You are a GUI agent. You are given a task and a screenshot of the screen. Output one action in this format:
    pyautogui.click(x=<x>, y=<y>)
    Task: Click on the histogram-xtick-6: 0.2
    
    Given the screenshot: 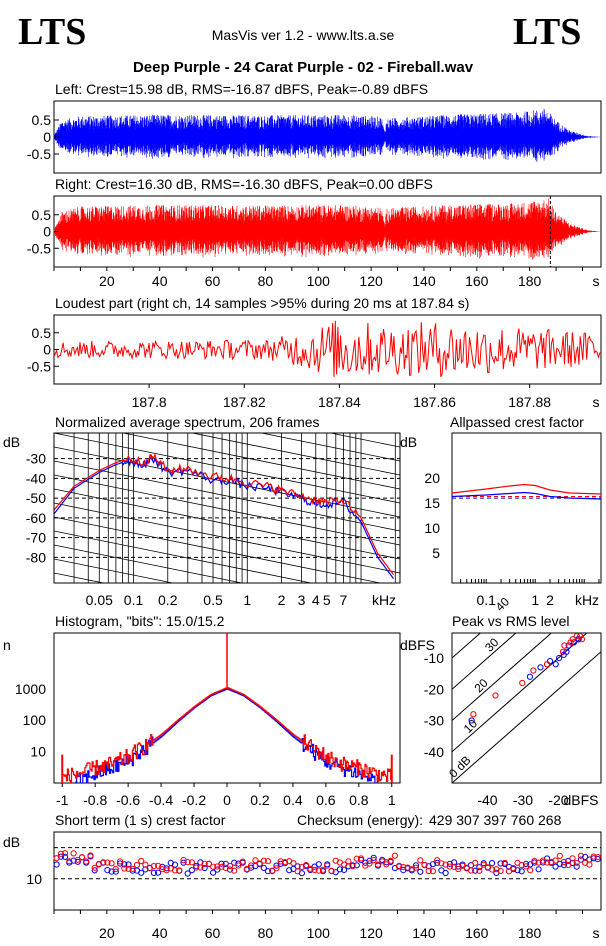 What is the action you would take?
    pyautogui.click(x=260, y=800)
    